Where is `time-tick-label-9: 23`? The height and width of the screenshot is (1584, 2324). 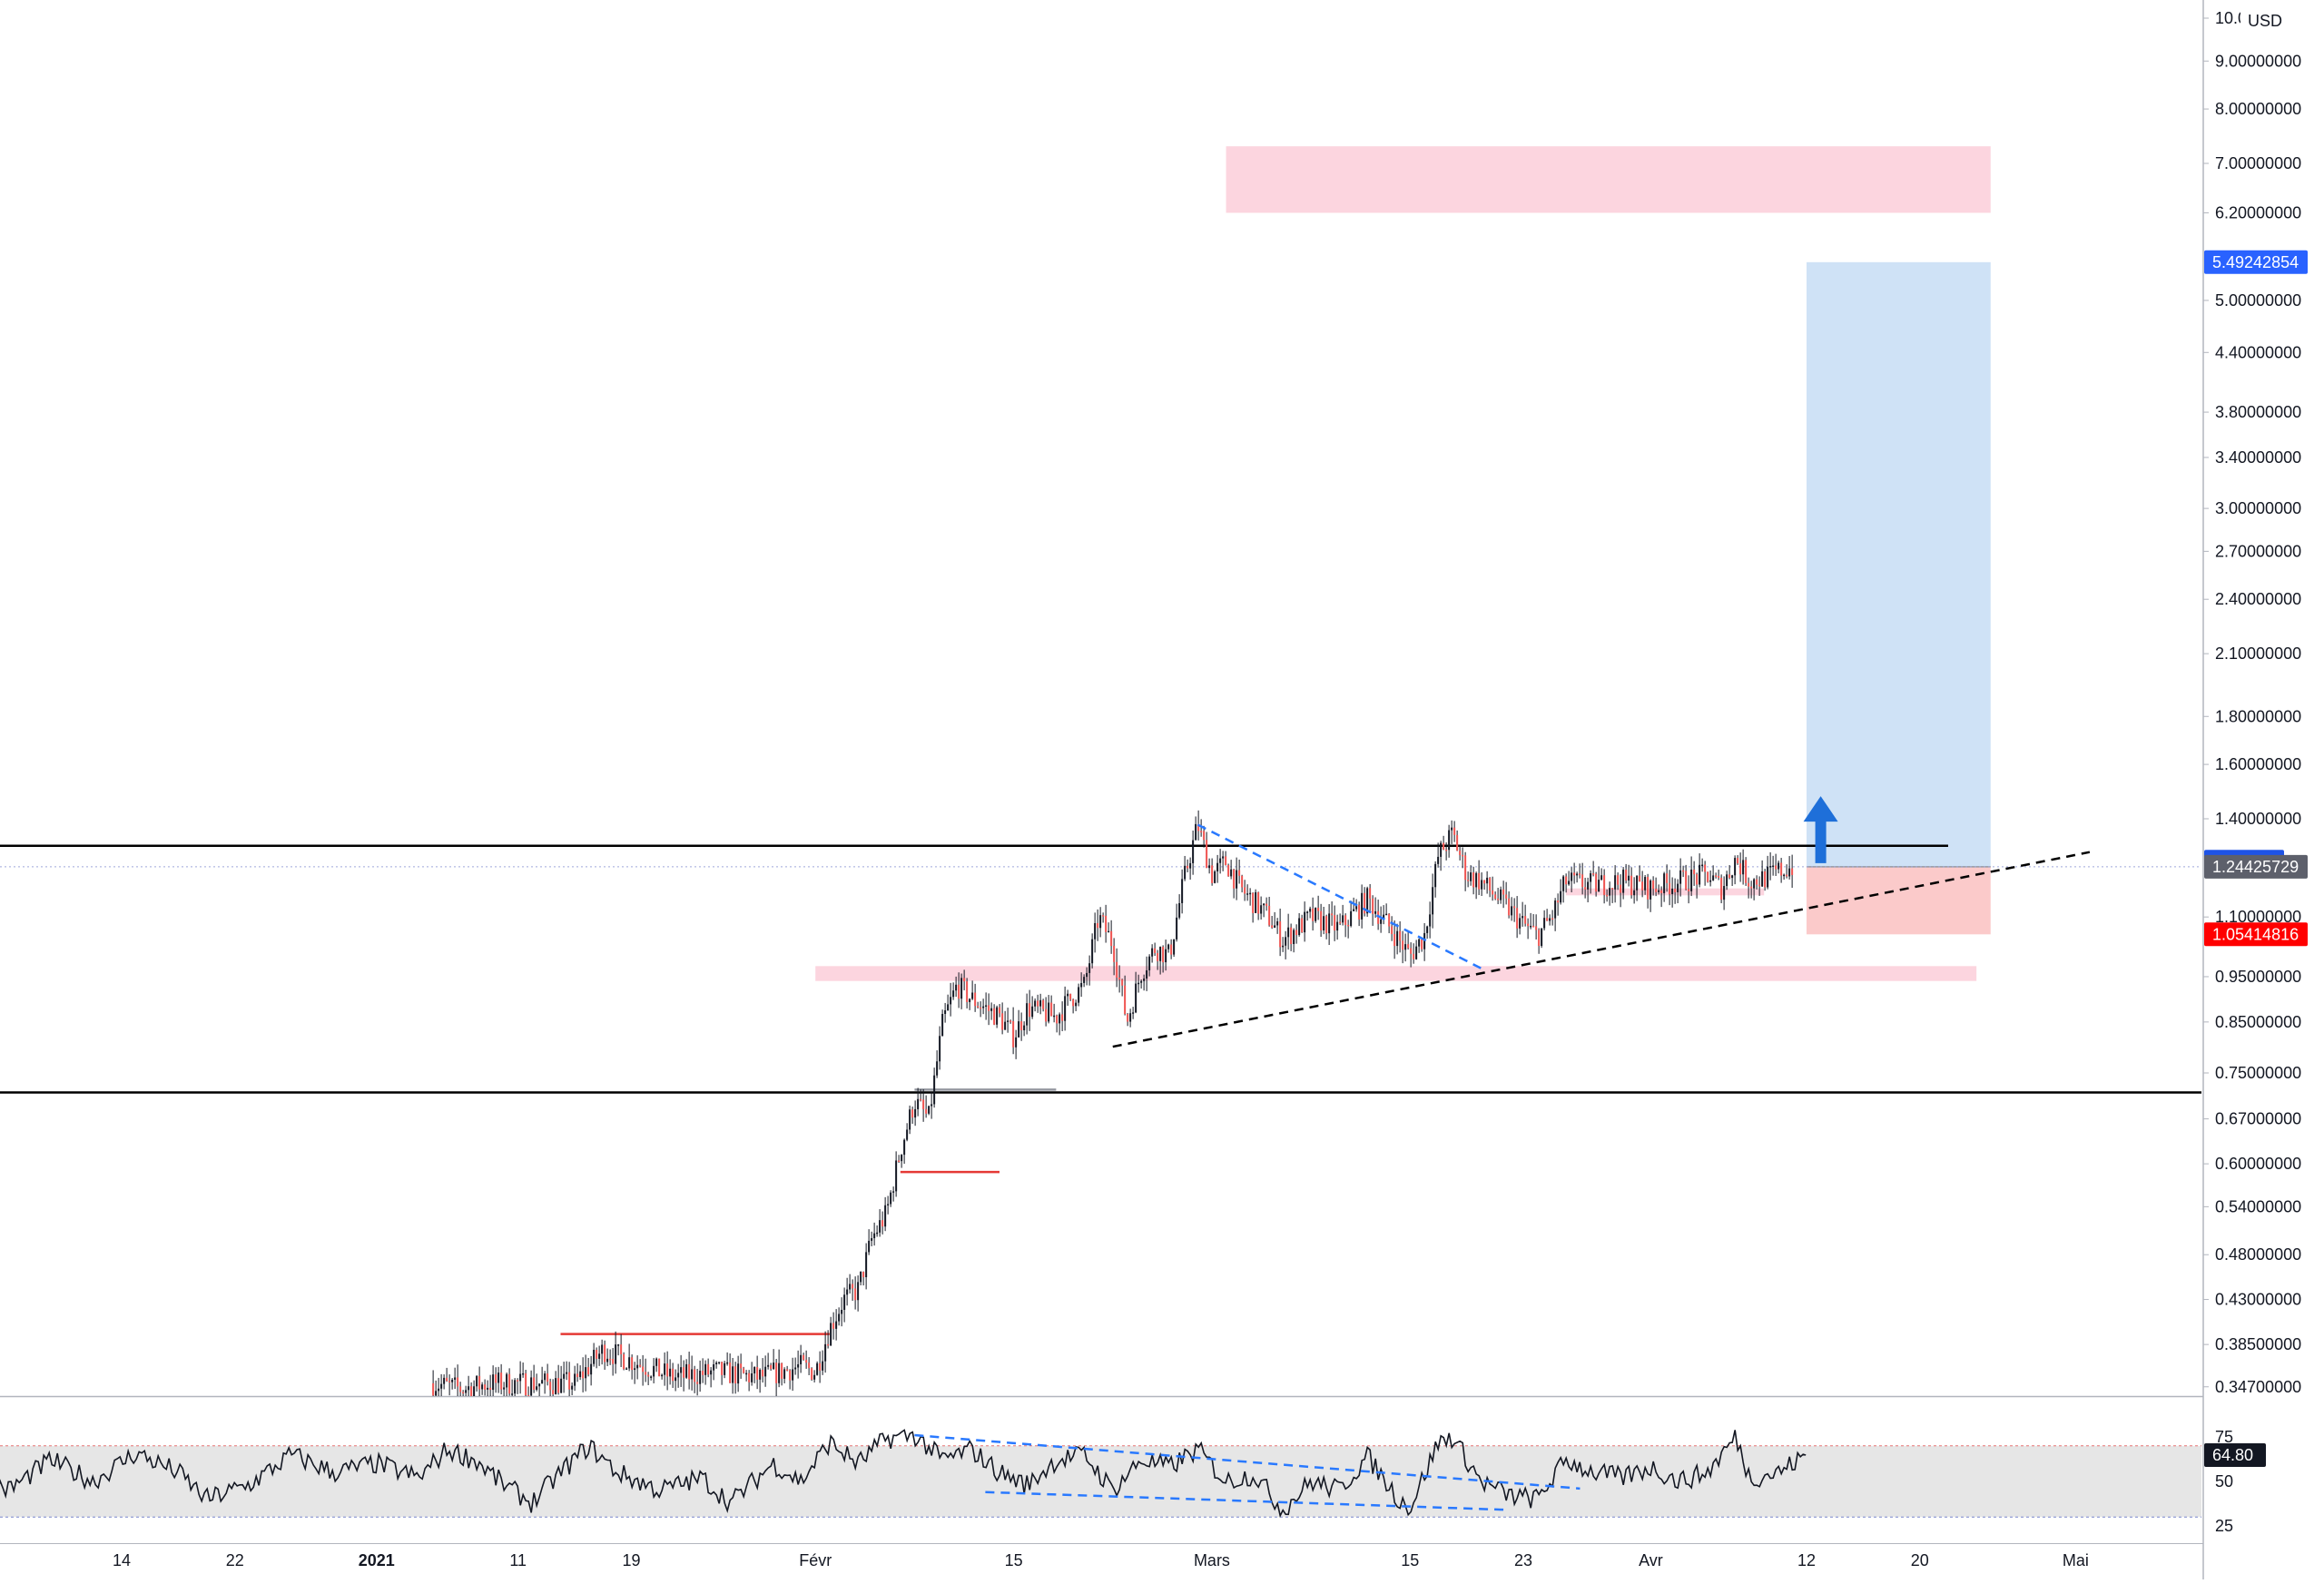
time-tick-label-9: 23 is located at coordinates (1523, 1560).